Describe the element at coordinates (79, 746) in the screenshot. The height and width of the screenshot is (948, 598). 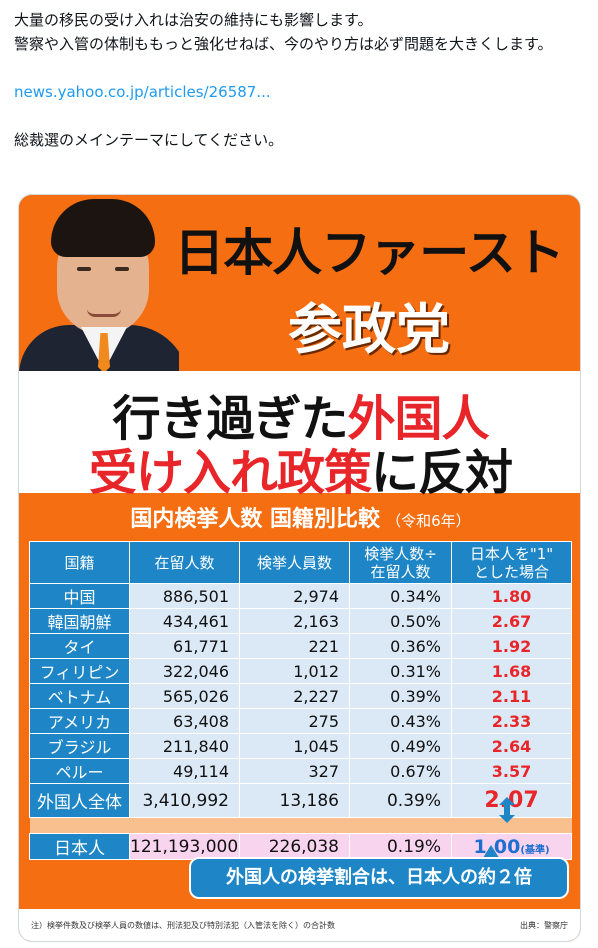
I see `cell-country: ブラジル` at that location.